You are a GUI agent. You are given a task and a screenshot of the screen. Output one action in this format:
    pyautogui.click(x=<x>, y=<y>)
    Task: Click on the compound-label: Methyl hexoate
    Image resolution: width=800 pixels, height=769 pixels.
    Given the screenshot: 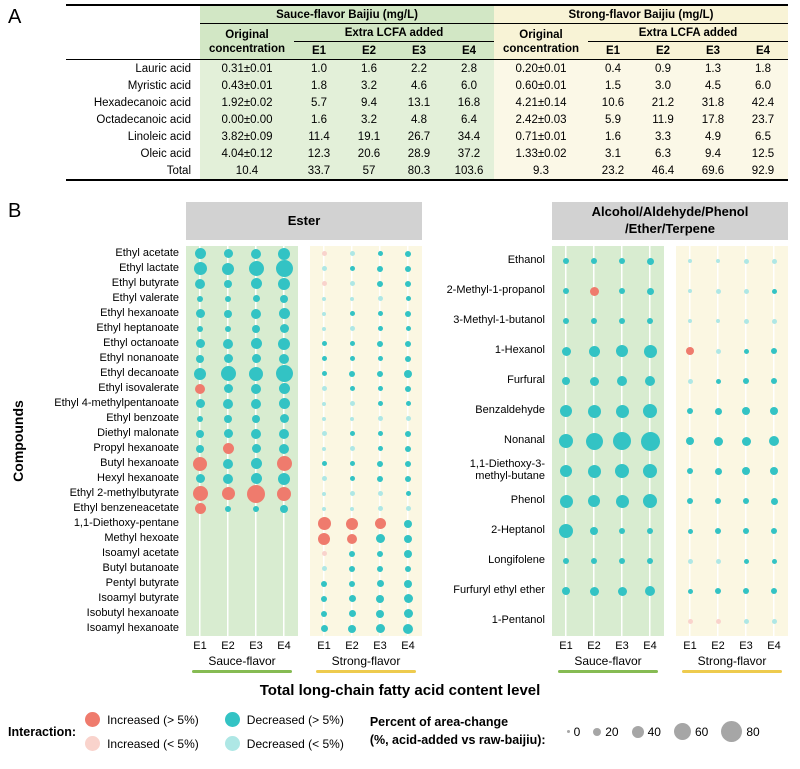 What is the action you would take?
    pyautogui.click(x=141, y=537)
    